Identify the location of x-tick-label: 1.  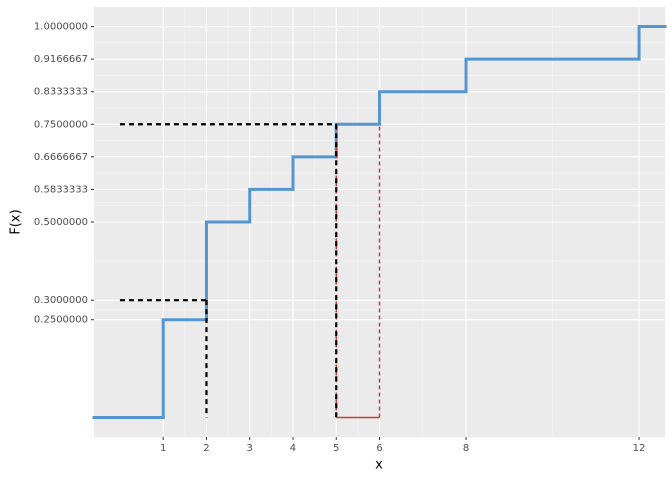
(163, 448).